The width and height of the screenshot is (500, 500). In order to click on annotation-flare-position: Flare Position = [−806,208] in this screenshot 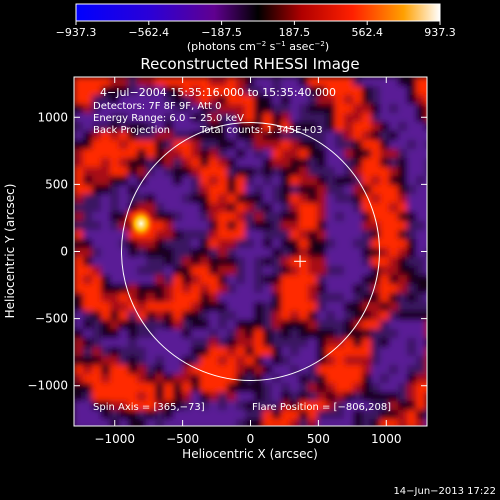, I will do `click(321, 407)`.